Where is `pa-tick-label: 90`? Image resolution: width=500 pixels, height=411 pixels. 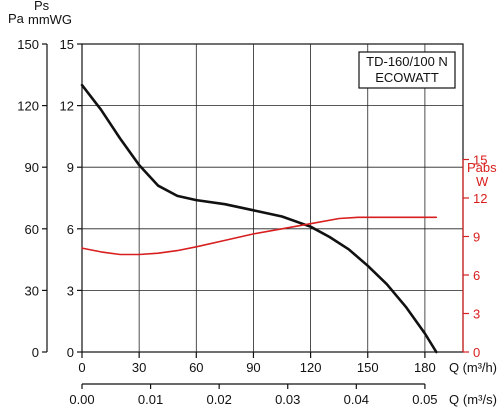
pa-tick-label: 90 is located at coordinates (32, 167).